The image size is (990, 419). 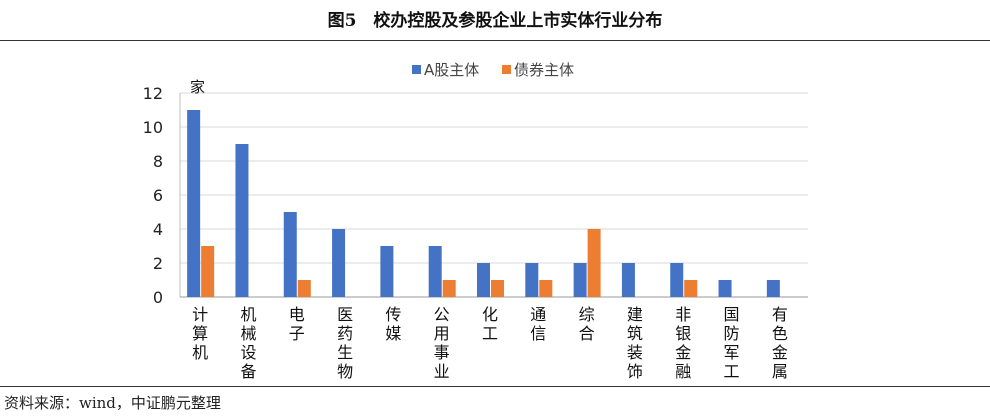 I want to click on top-rule, so click(x=495, y=40).